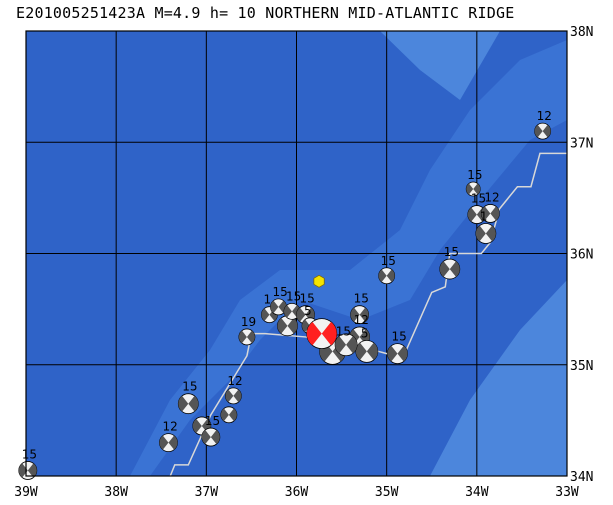 Image resolution: width=613 pixels, height=505 pixels. What do you see at coordinates (297, 492) in the screenshot?
I see `longitude-label: 36W` at bounding box center [297, 492].